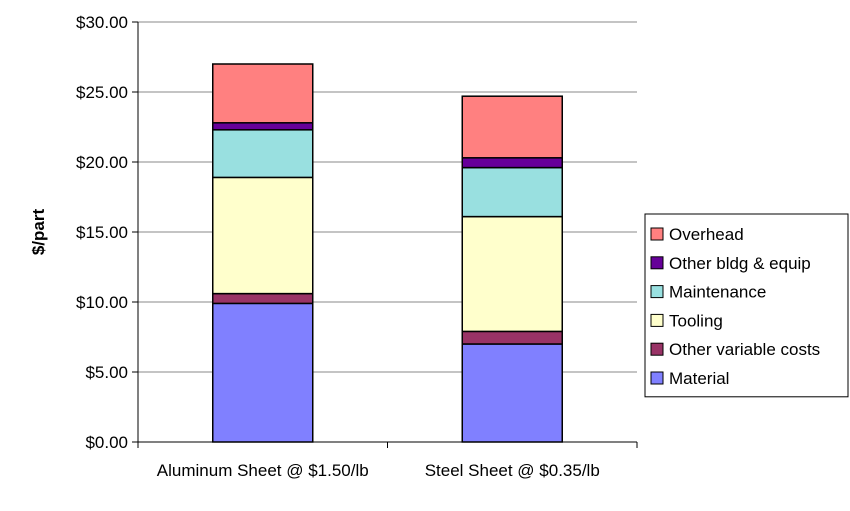  I want to click on x-category-label: Steel Sheet @ $0.35/lb, so click(512, 470).